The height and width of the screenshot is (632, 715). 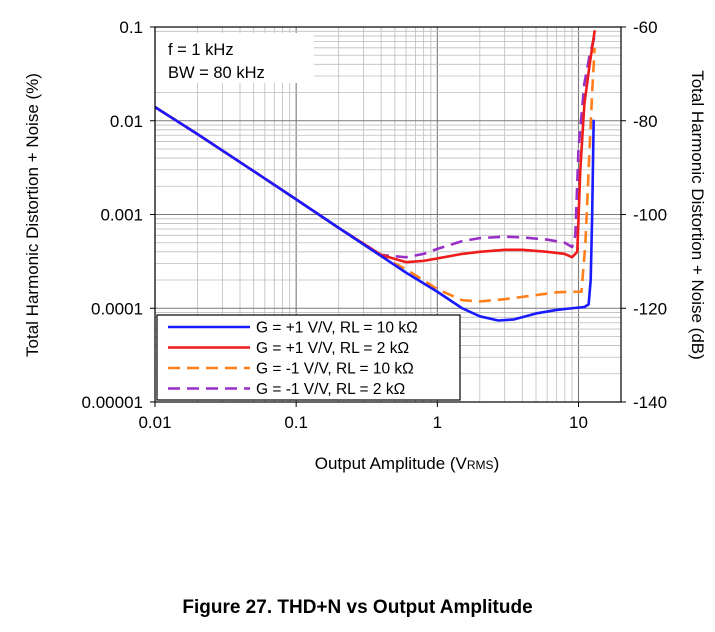 I want to click on legend-entry-label: G = +1 V/V, RL = 2 kΩ, so click(x=332, y=348).